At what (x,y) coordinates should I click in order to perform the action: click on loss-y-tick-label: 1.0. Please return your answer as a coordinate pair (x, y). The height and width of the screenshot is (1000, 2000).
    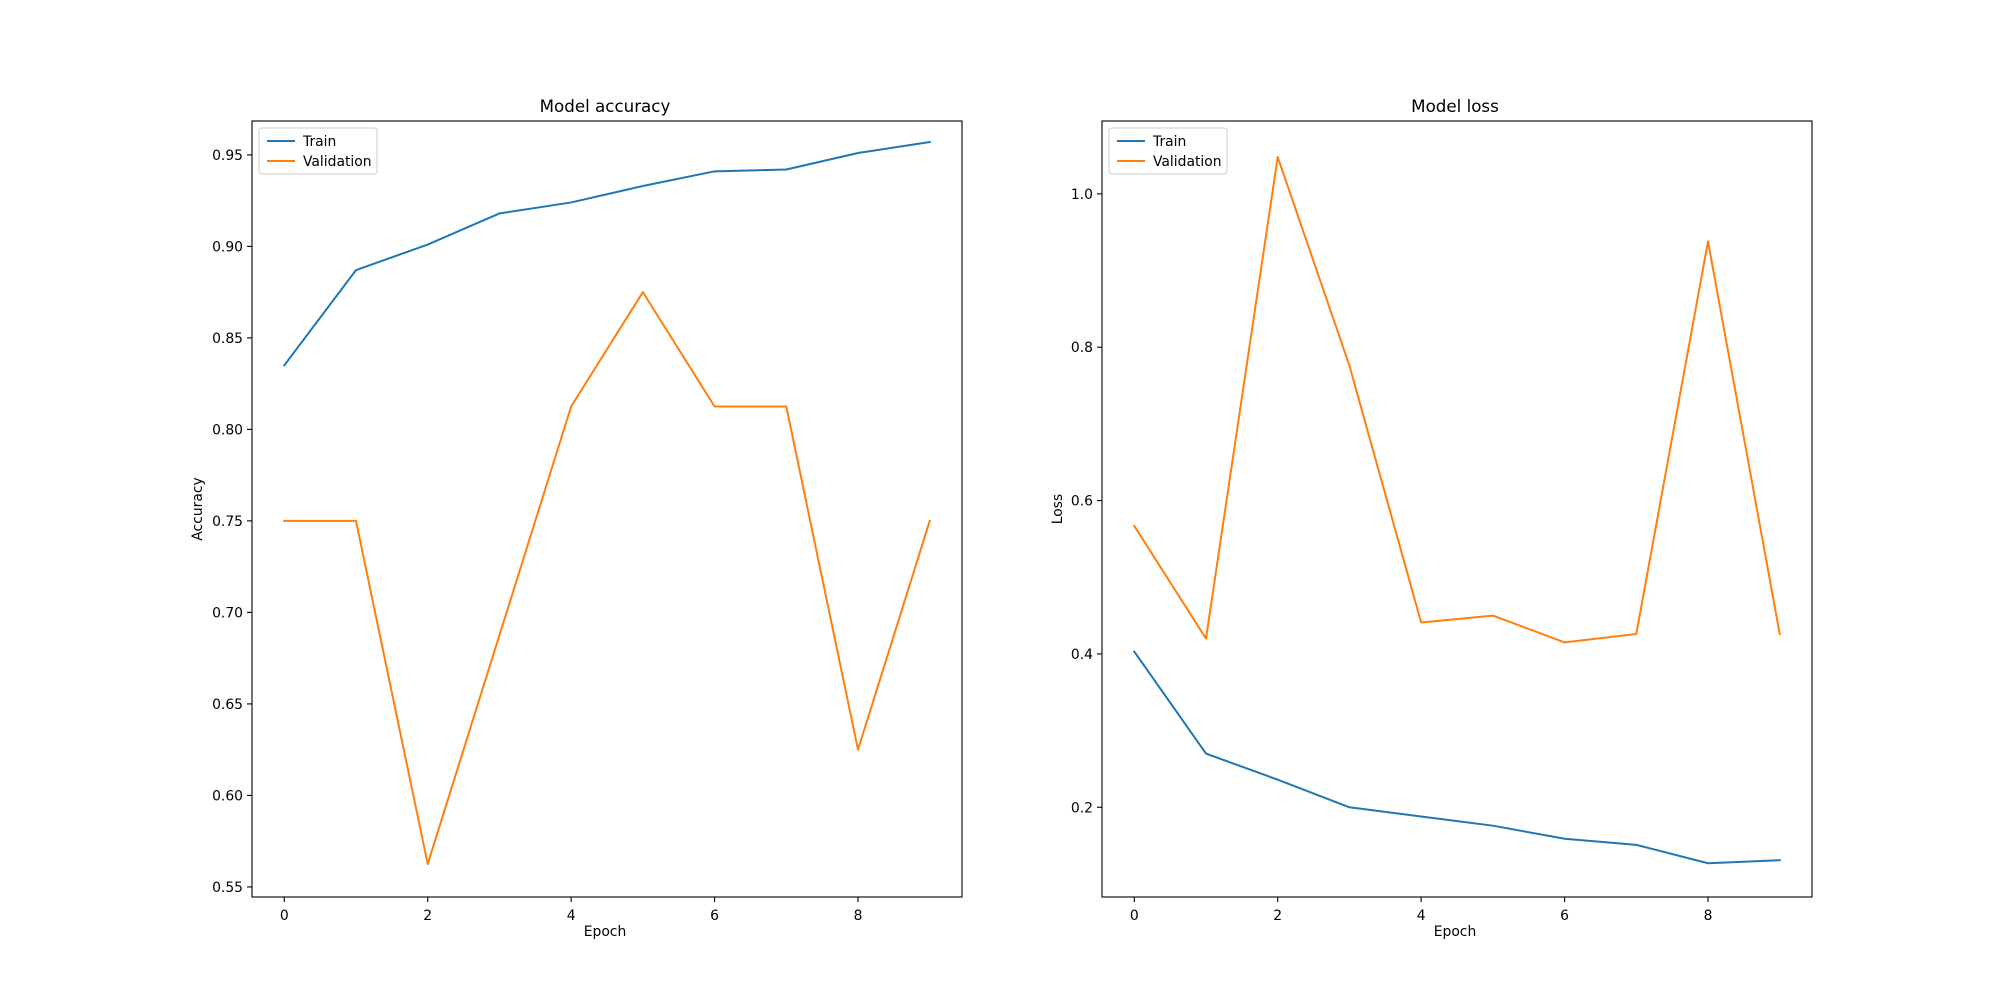
    Looking at the image, I should click on (1082, 195).